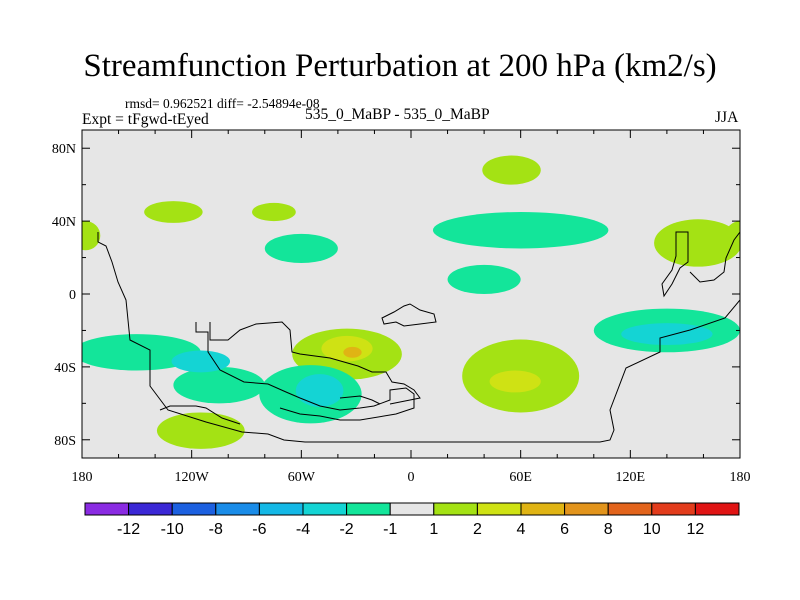 This screenshot has width=800, height=600. What do you see at coordinates (302, 477) in the screenshot?
I see `x-tick-label: 60W` at bounding box center [302, 477].